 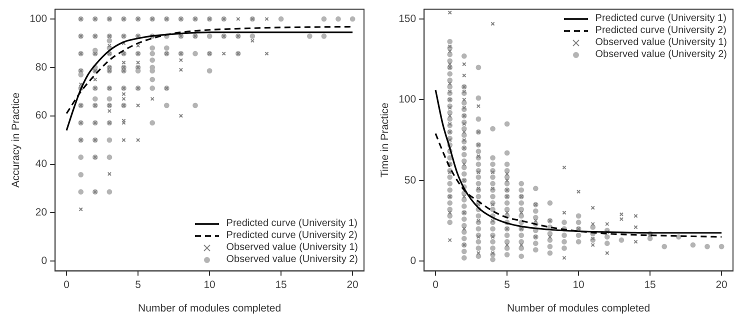 I want to click on y-axis-title: Accuracy in Practice, so click(x=16, y=140).